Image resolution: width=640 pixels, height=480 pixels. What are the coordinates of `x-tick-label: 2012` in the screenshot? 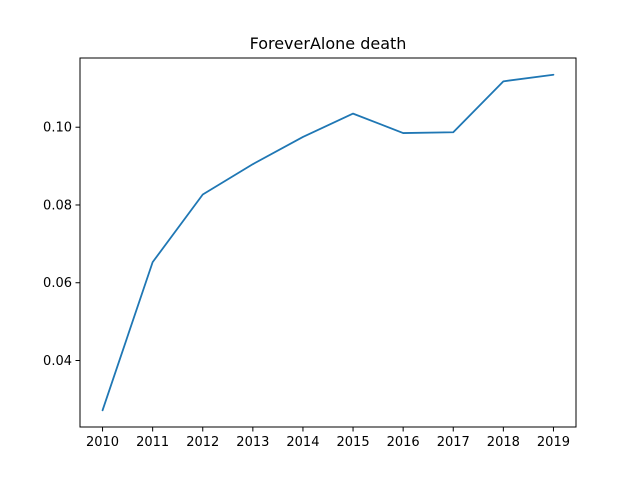 It's located at (202, 442).